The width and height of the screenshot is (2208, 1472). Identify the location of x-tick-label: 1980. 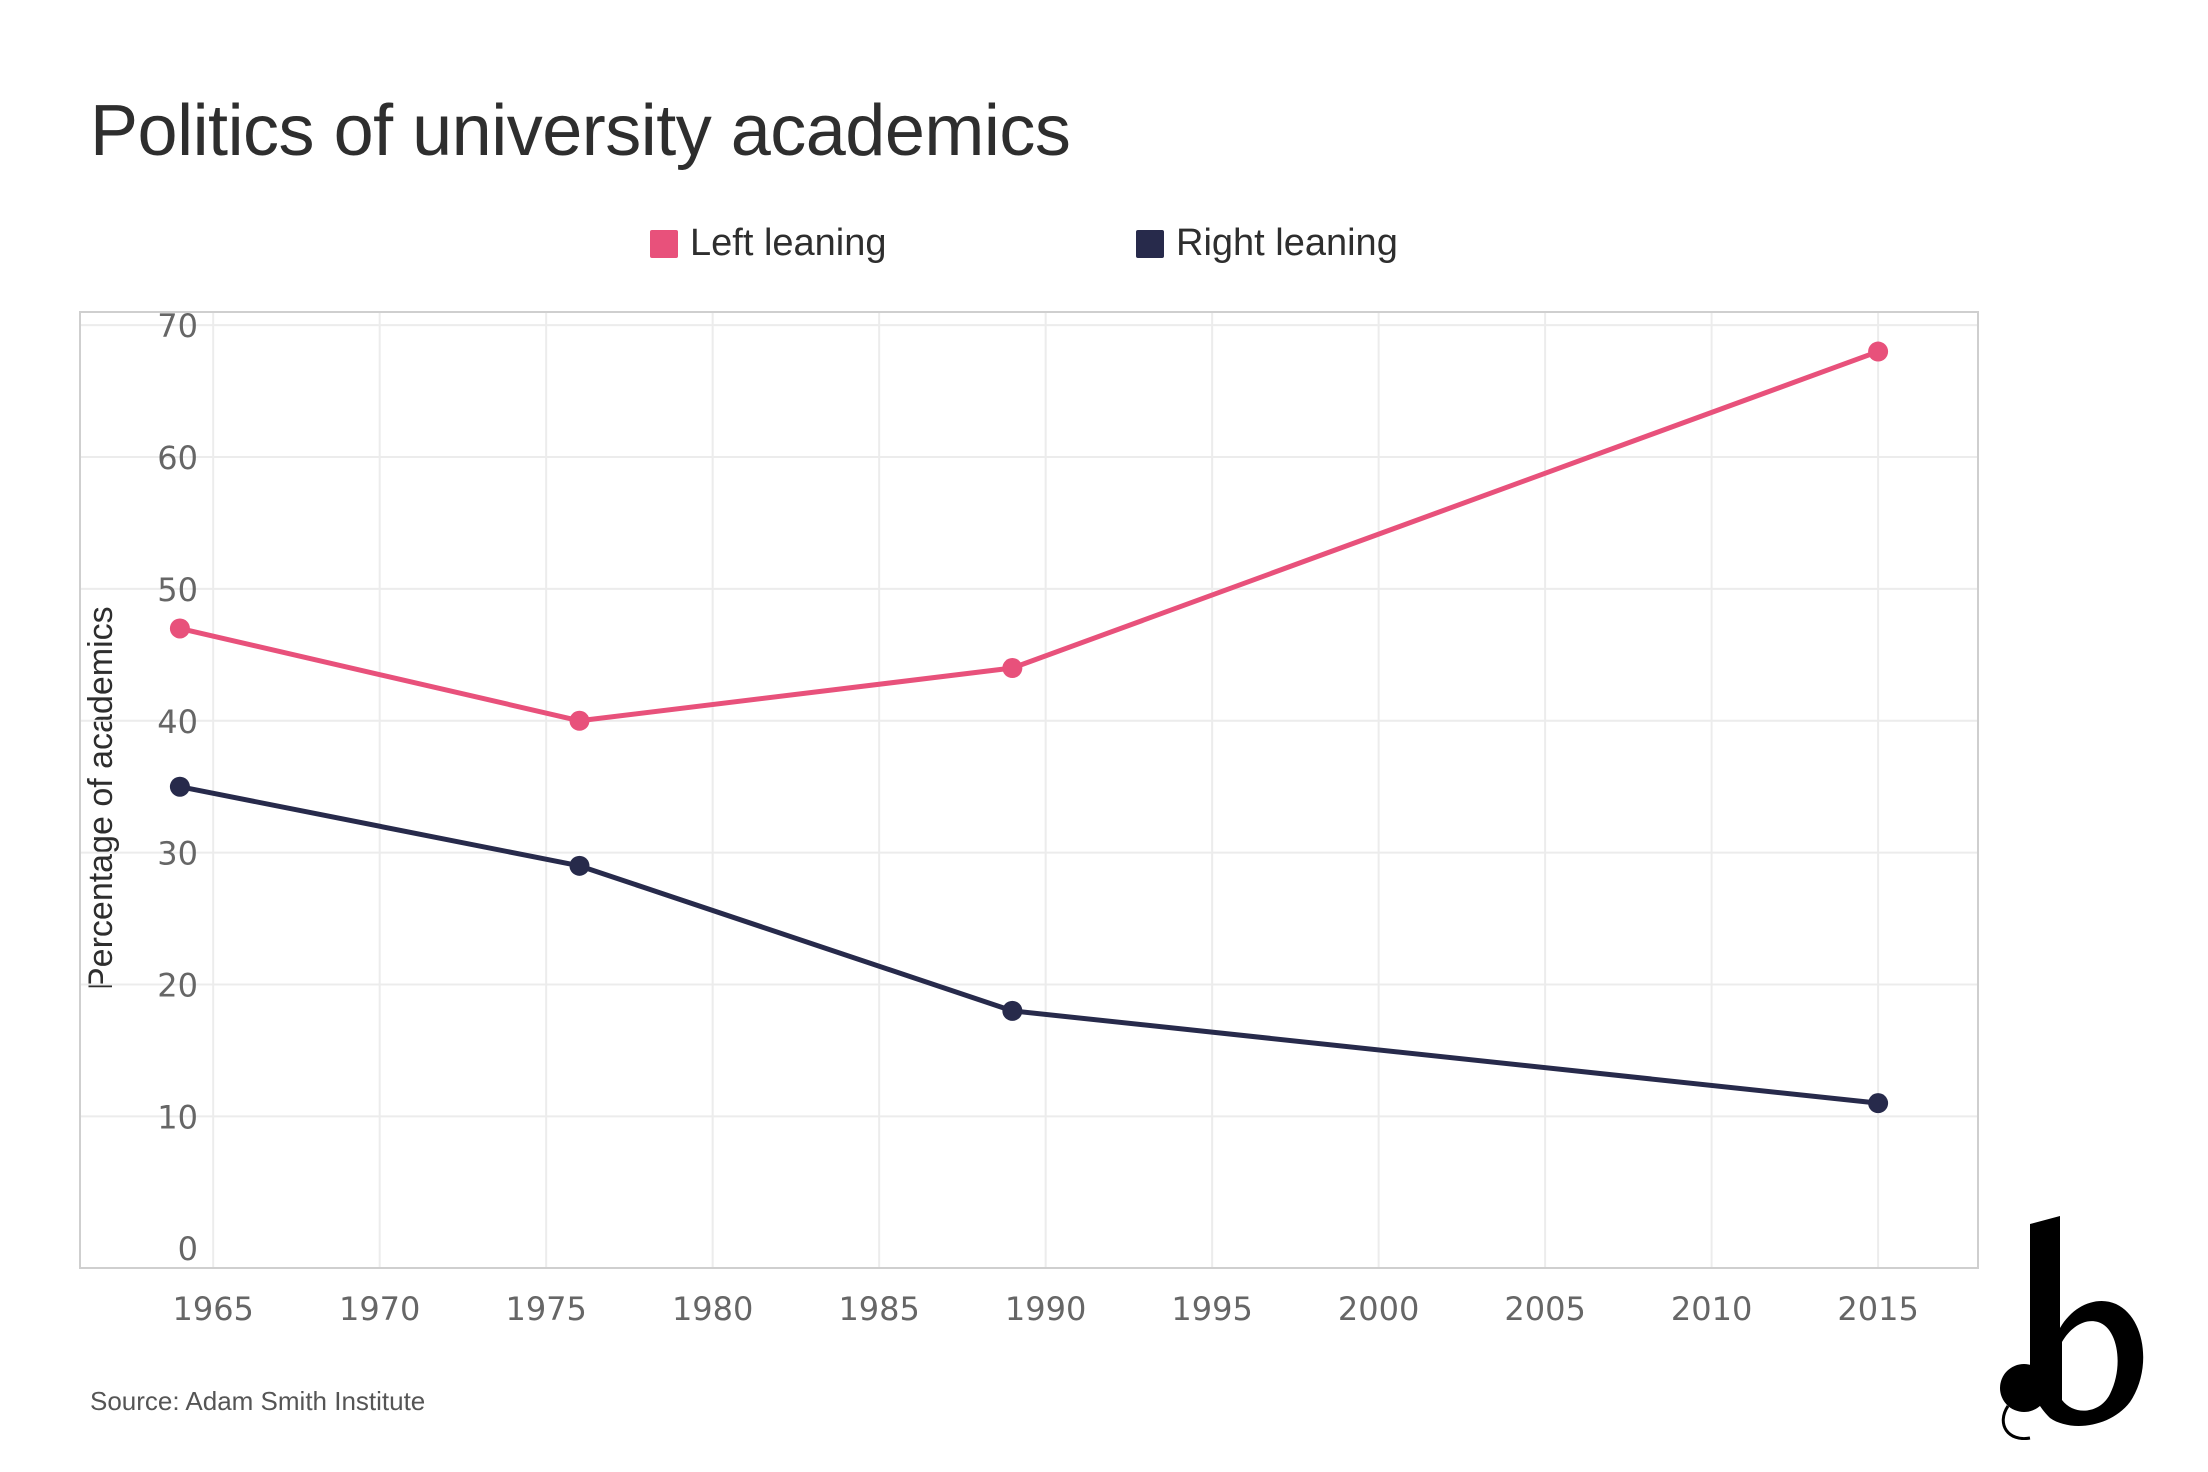
(712, 1309).